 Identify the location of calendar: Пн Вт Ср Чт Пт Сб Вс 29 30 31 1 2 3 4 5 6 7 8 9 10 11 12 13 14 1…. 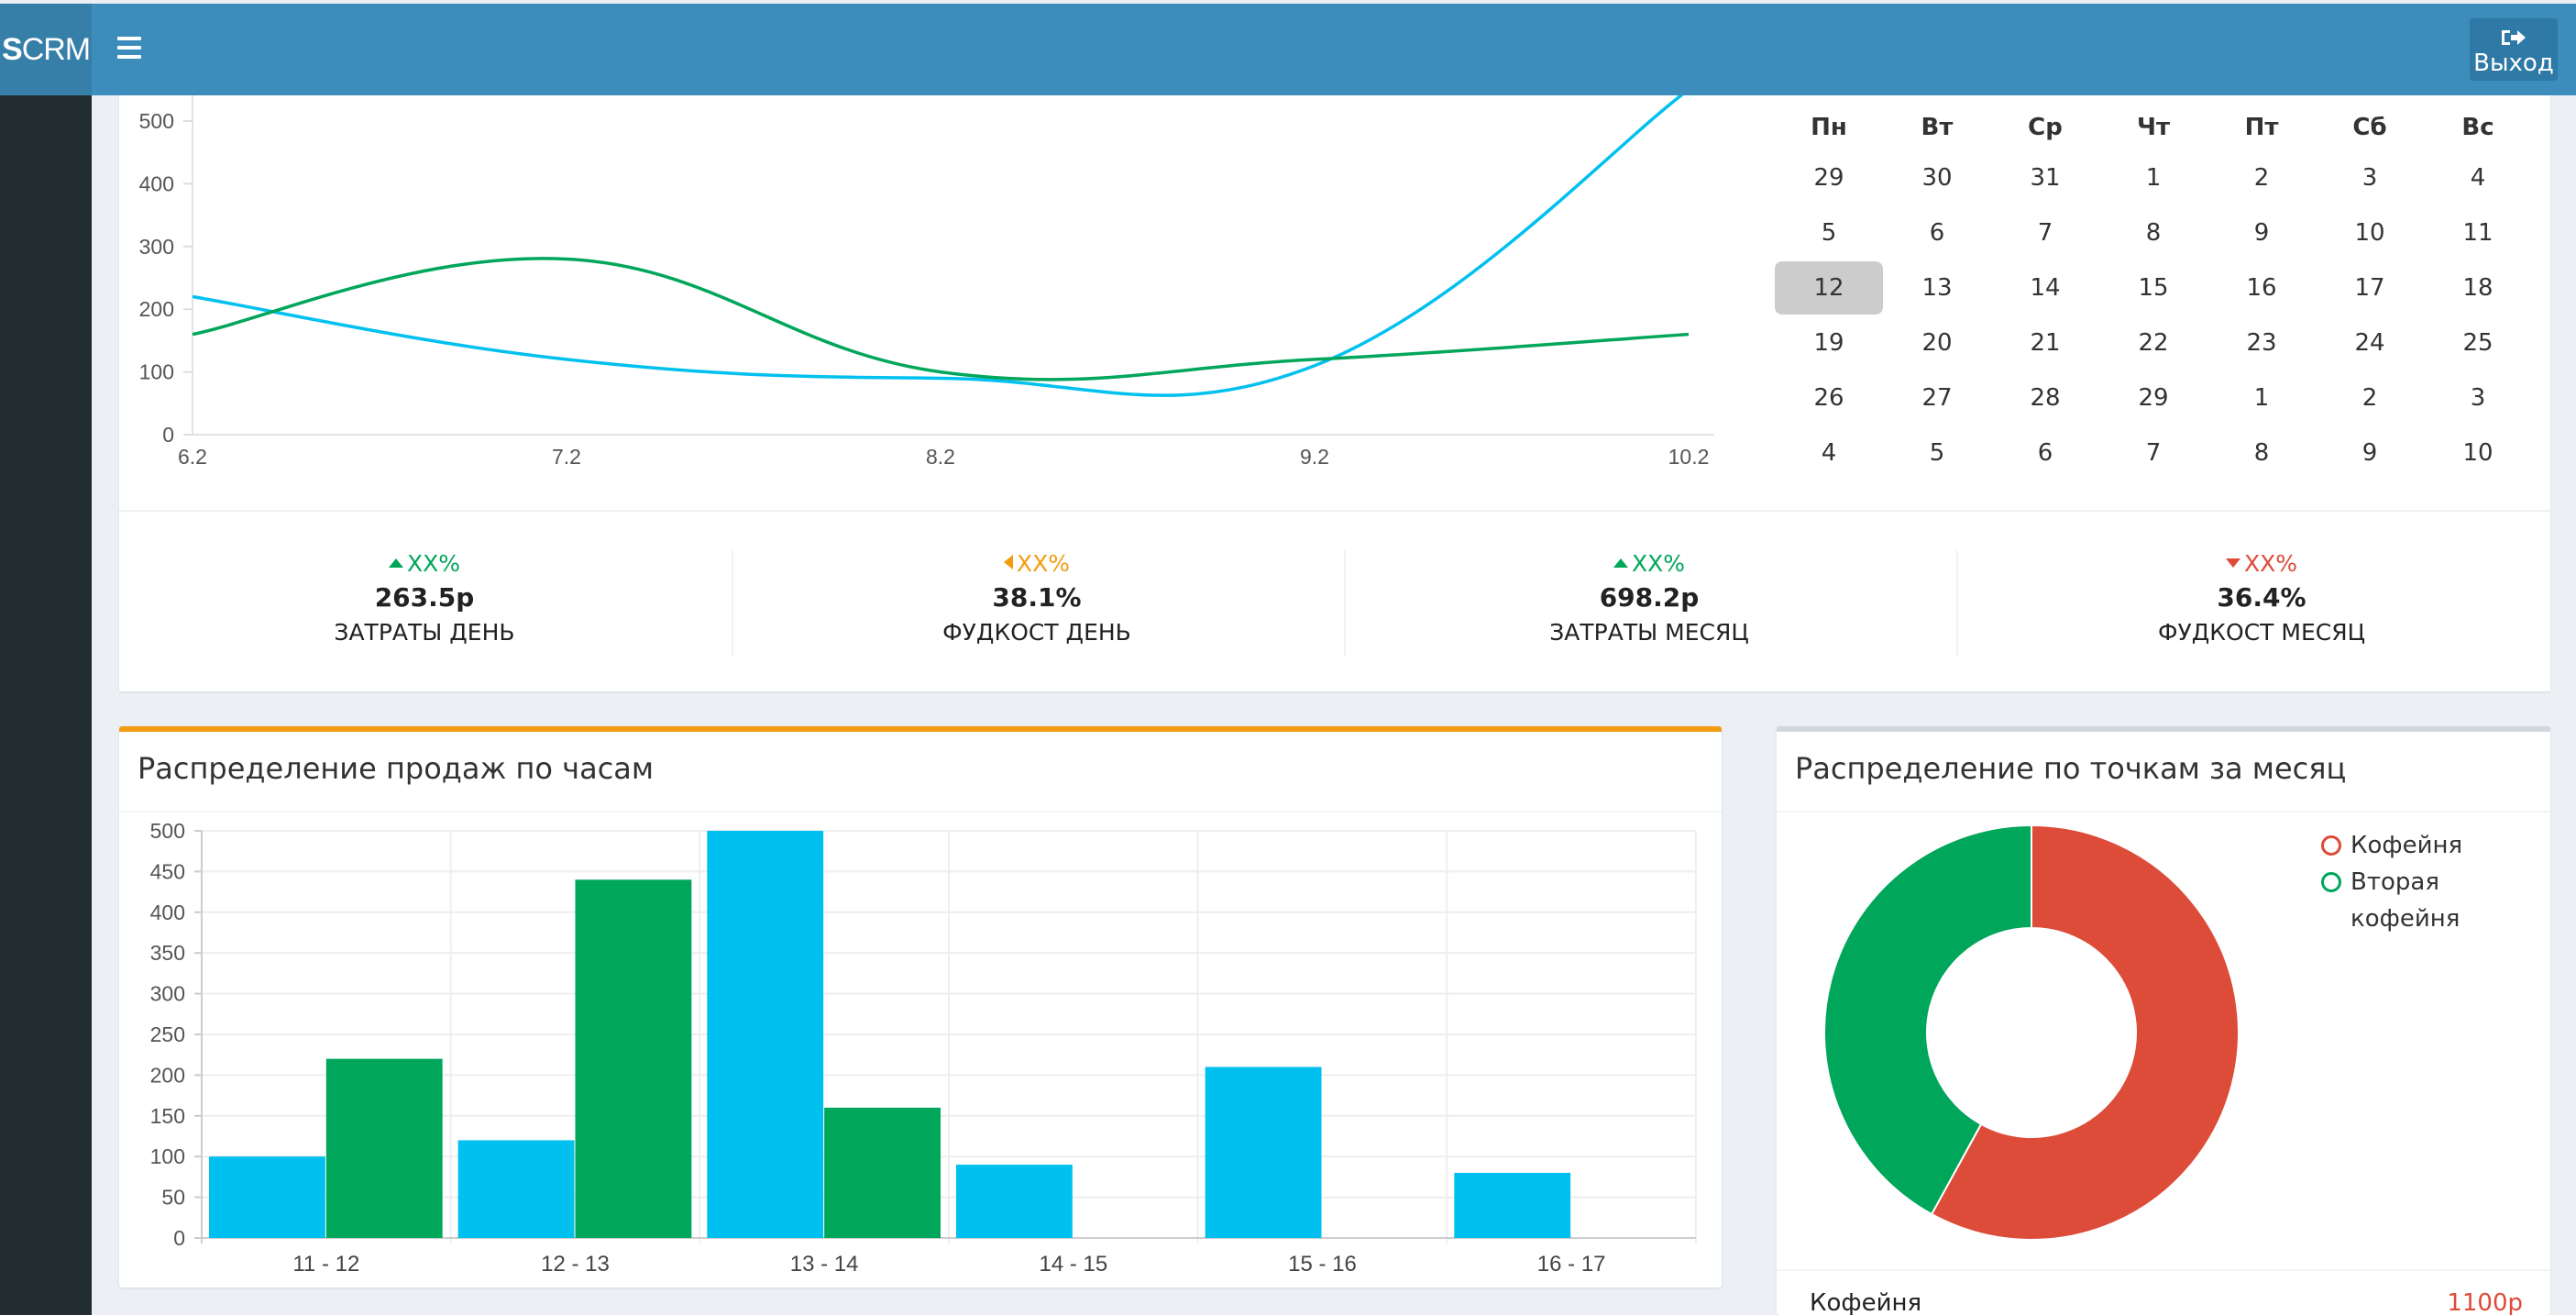
(2153, 293).